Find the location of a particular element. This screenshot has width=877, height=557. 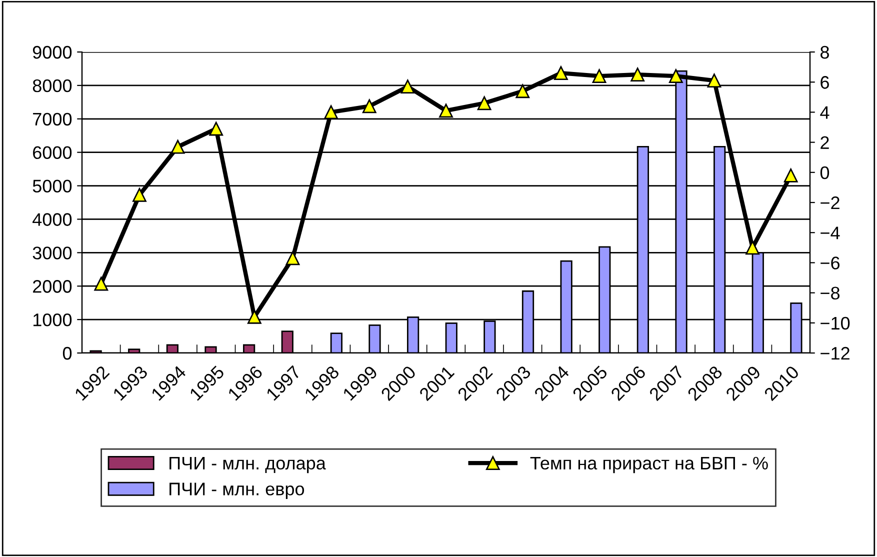

y2-tick-label: 6 is located at coordinates (824, 82).